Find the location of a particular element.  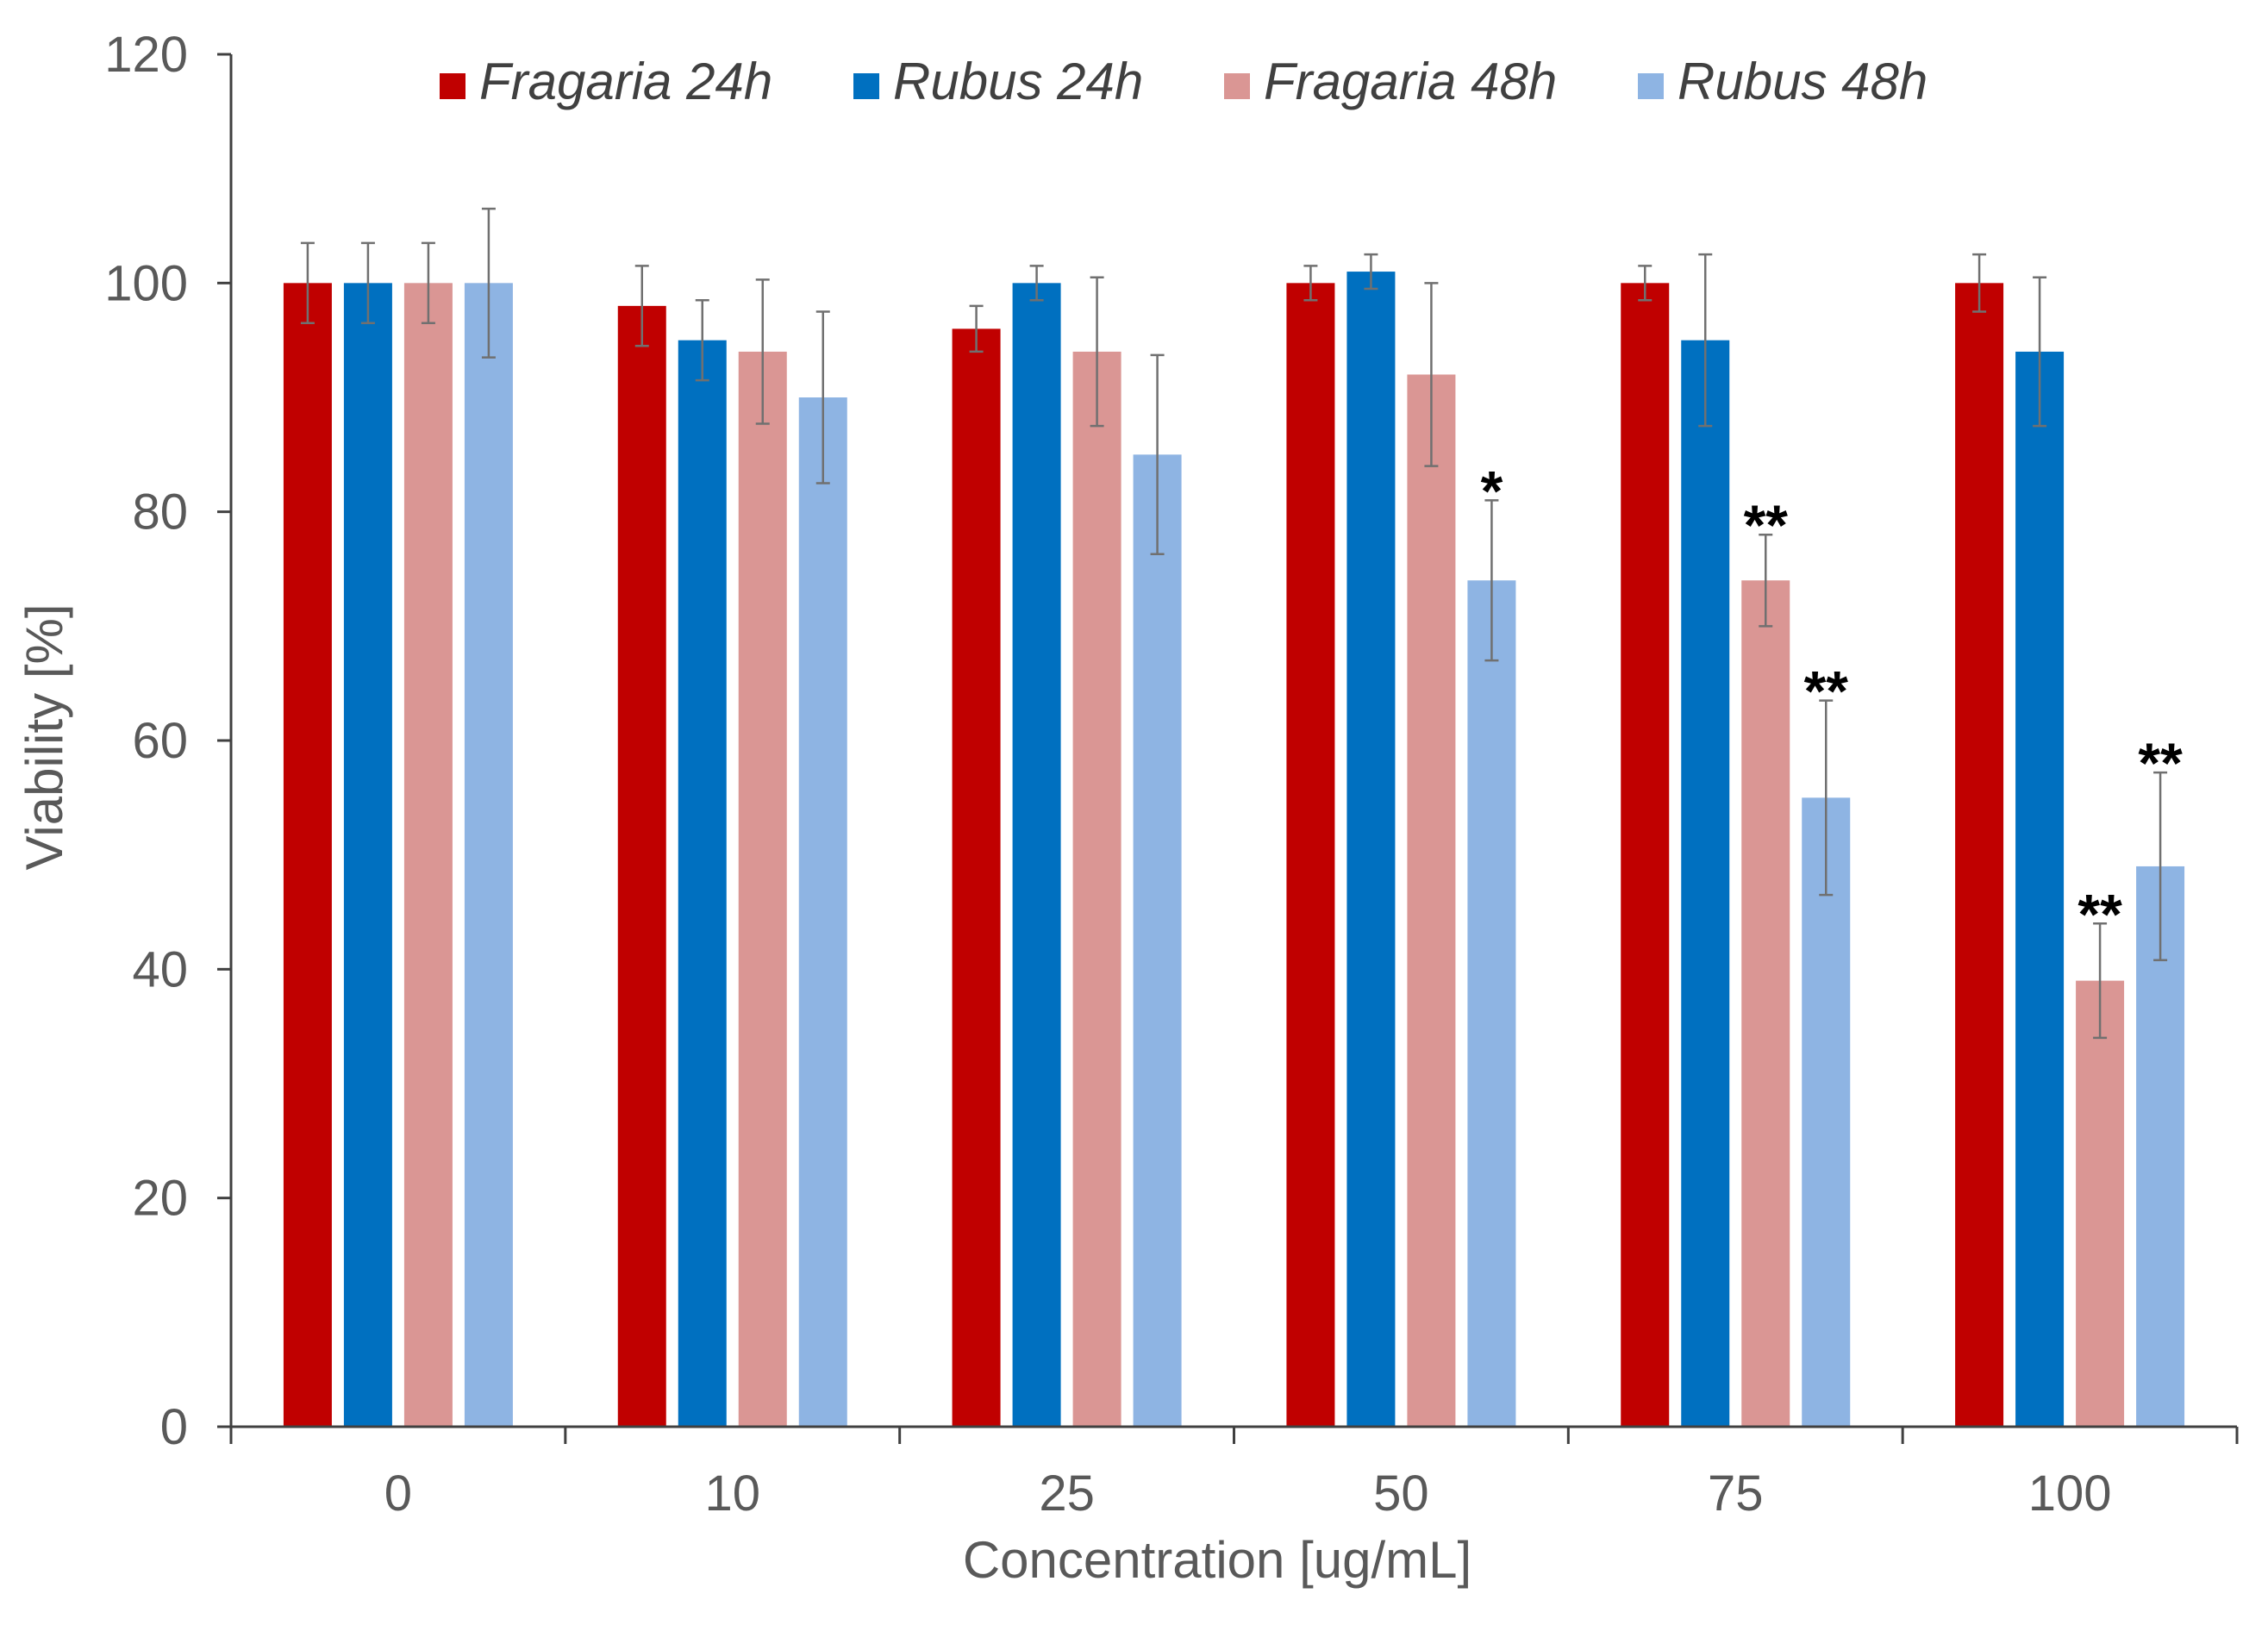

legend-label: Fragaria 48h is located at coordinates (1410, 81).